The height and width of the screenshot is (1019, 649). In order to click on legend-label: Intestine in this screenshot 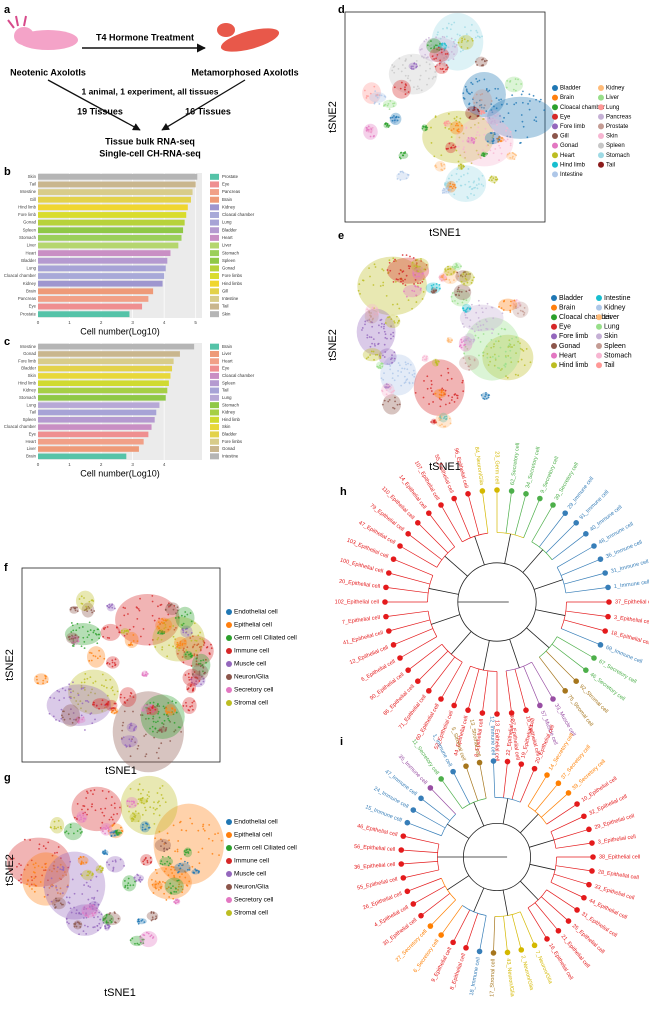, I will do `click(230, 455)`.